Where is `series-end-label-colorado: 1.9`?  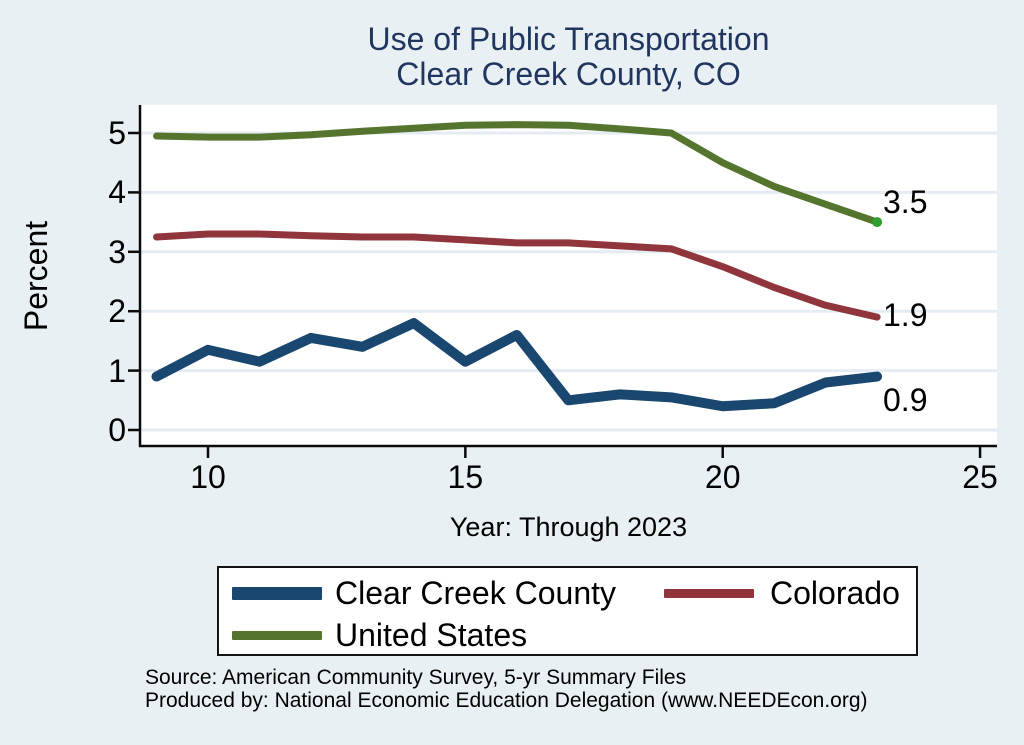
series-end-label-colorado: 1.9 is located at coordinates (905, 315).